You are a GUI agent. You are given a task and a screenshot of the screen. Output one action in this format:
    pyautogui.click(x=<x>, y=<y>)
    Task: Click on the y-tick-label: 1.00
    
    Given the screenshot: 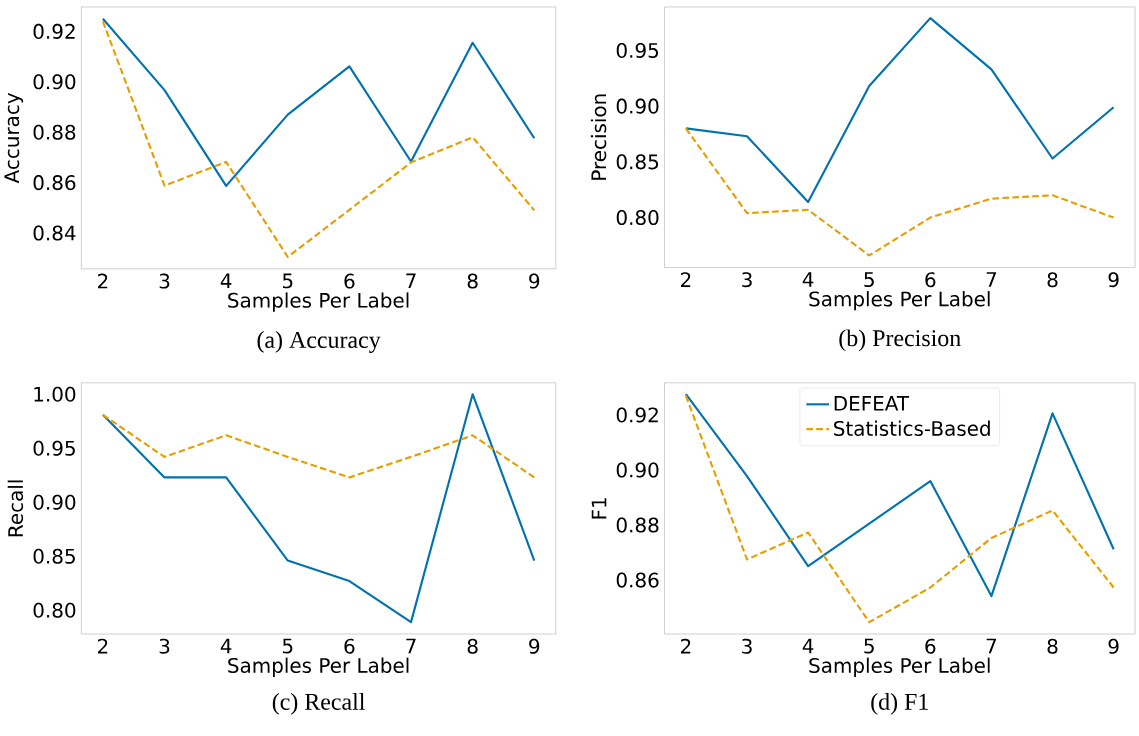 What is the action you would take?
    pyautogui.click(x=55, y=394)
    